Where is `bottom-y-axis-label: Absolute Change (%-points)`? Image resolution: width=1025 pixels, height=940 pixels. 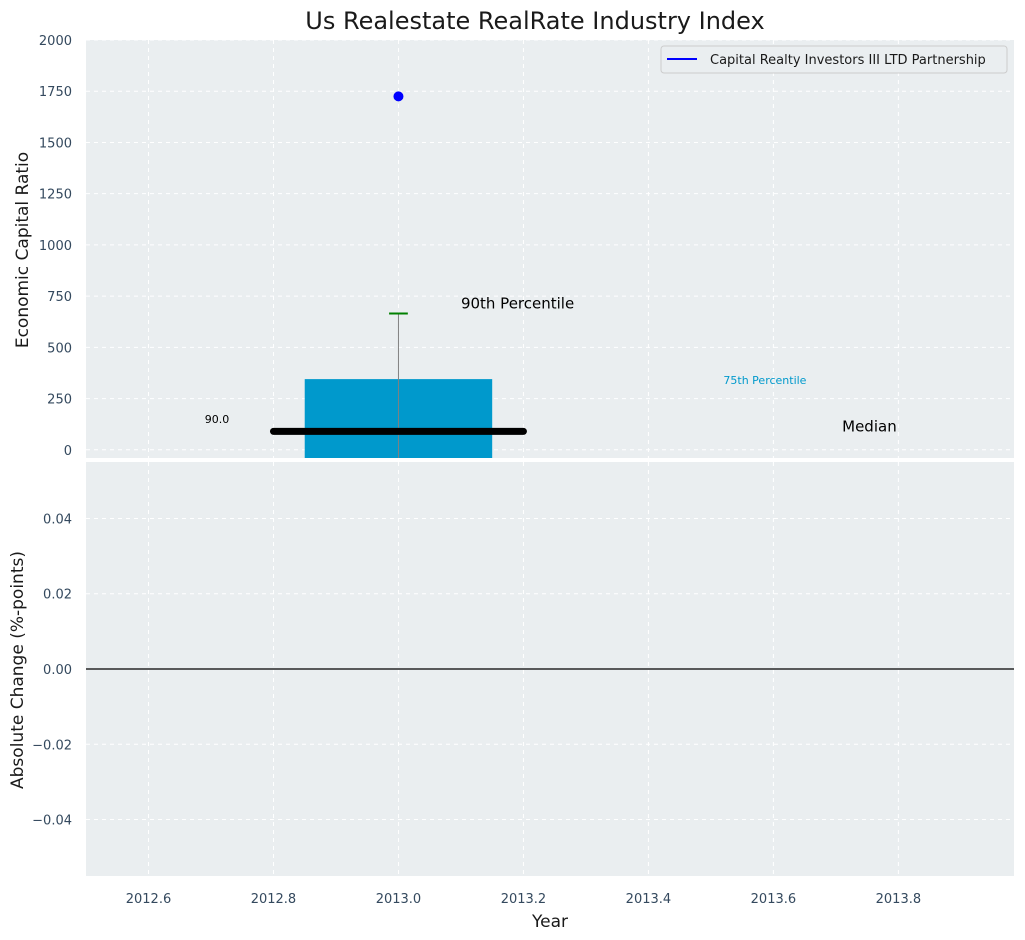 bottom-y-axis-label: Absolute Change (%-points) is located at coordinates (18, 670).